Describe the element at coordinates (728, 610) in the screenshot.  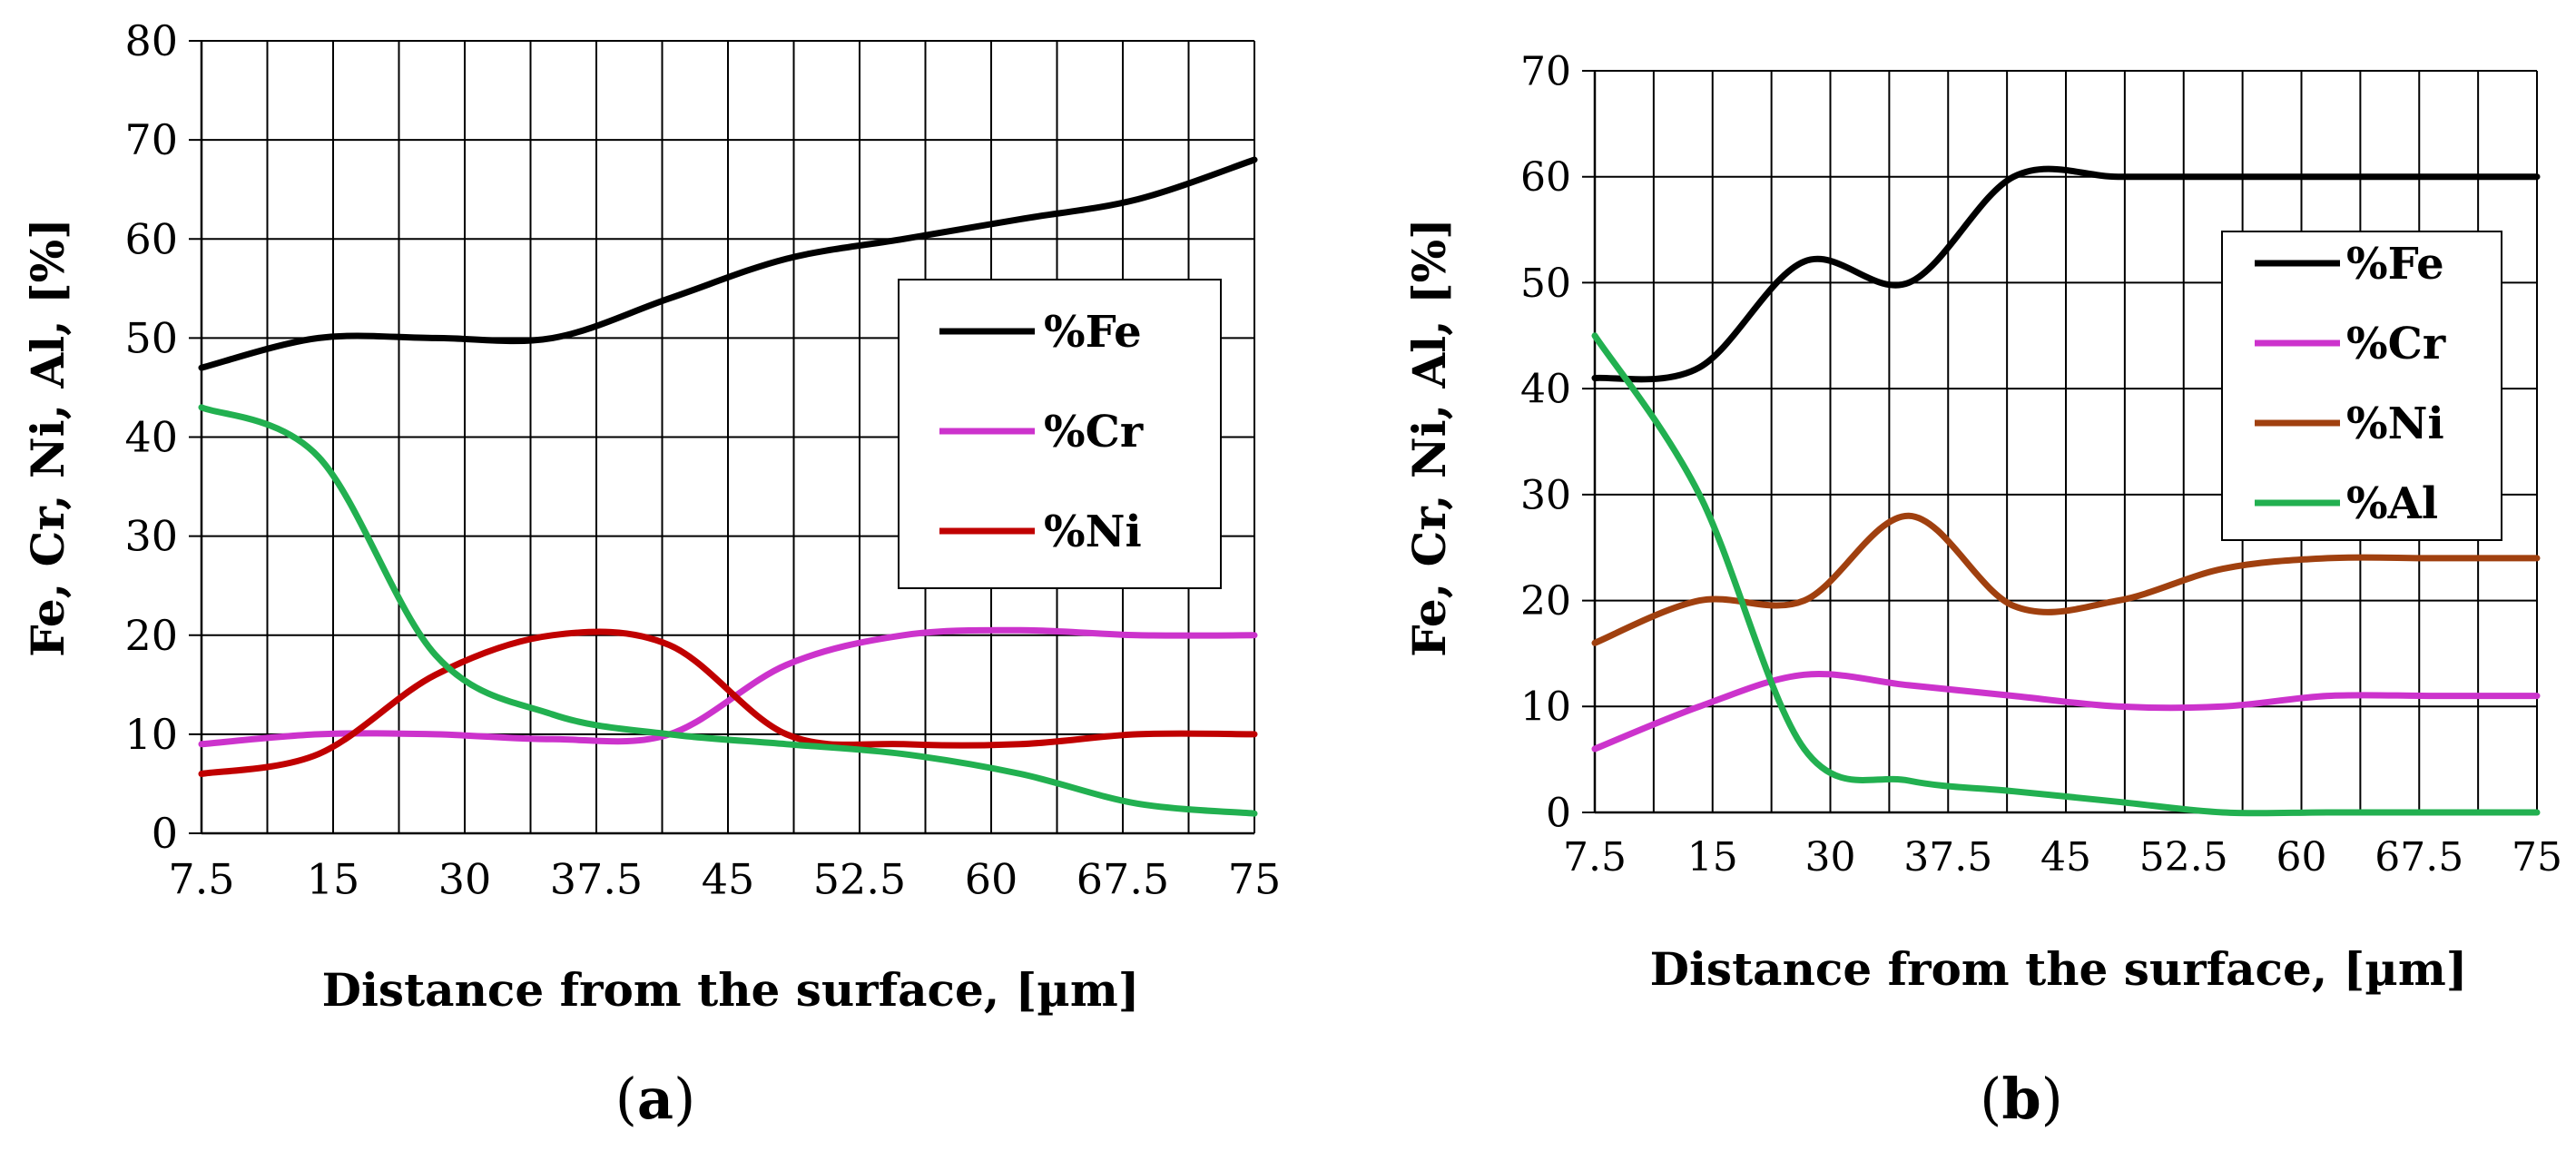
I see `series-line-al` at that location.